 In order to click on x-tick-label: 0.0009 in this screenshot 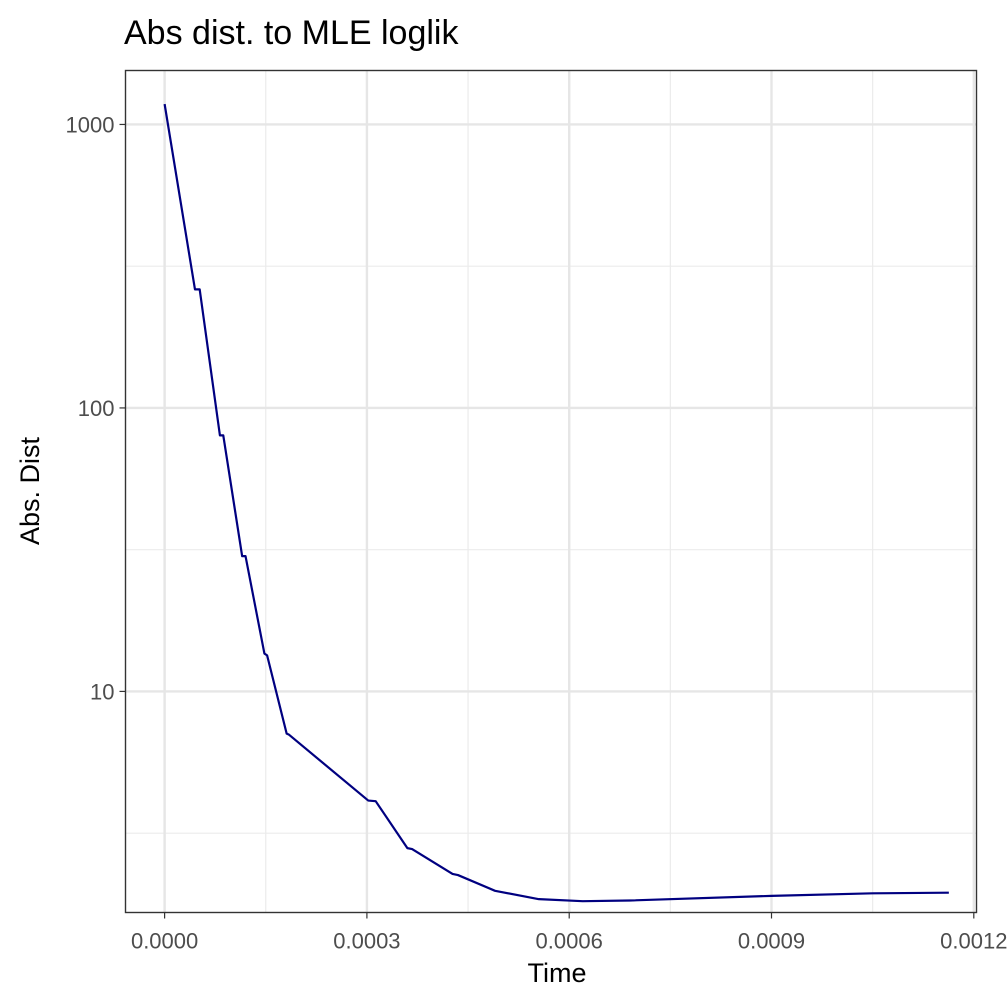, I will do `click(771, 941)`.